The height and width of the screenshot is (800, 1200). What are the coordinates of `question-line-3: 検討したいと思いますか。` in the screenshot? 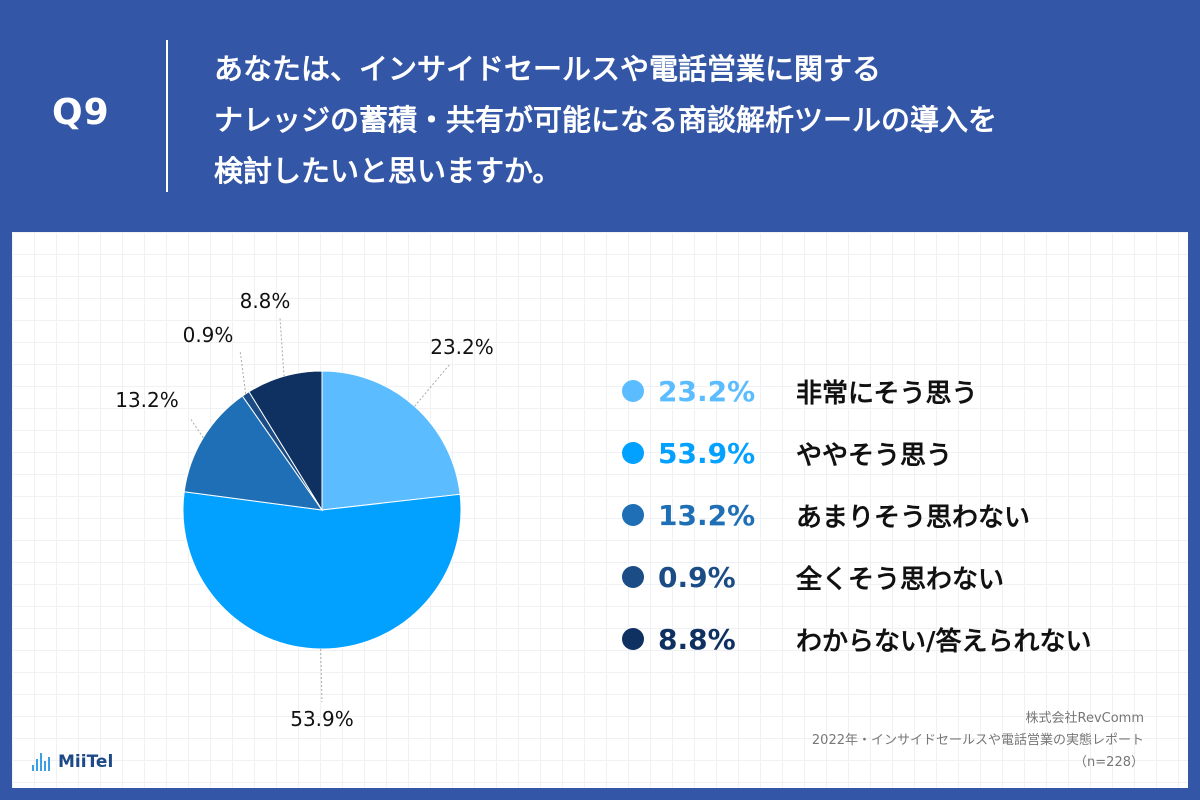 It's located at (388, 171).